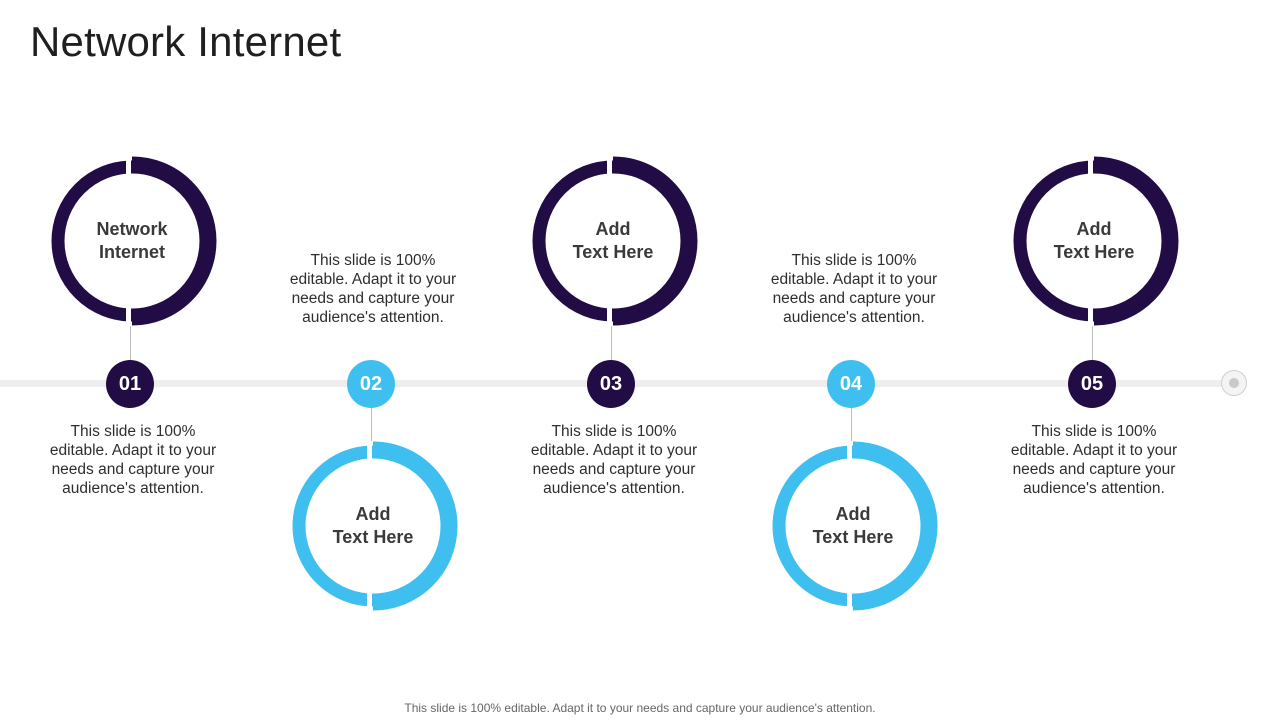 The height and width of the screenshot is (720, 1280). Describe the element at coordinates (130, 384) in the screenshot. I see `step-number-badge: 01` at that location.